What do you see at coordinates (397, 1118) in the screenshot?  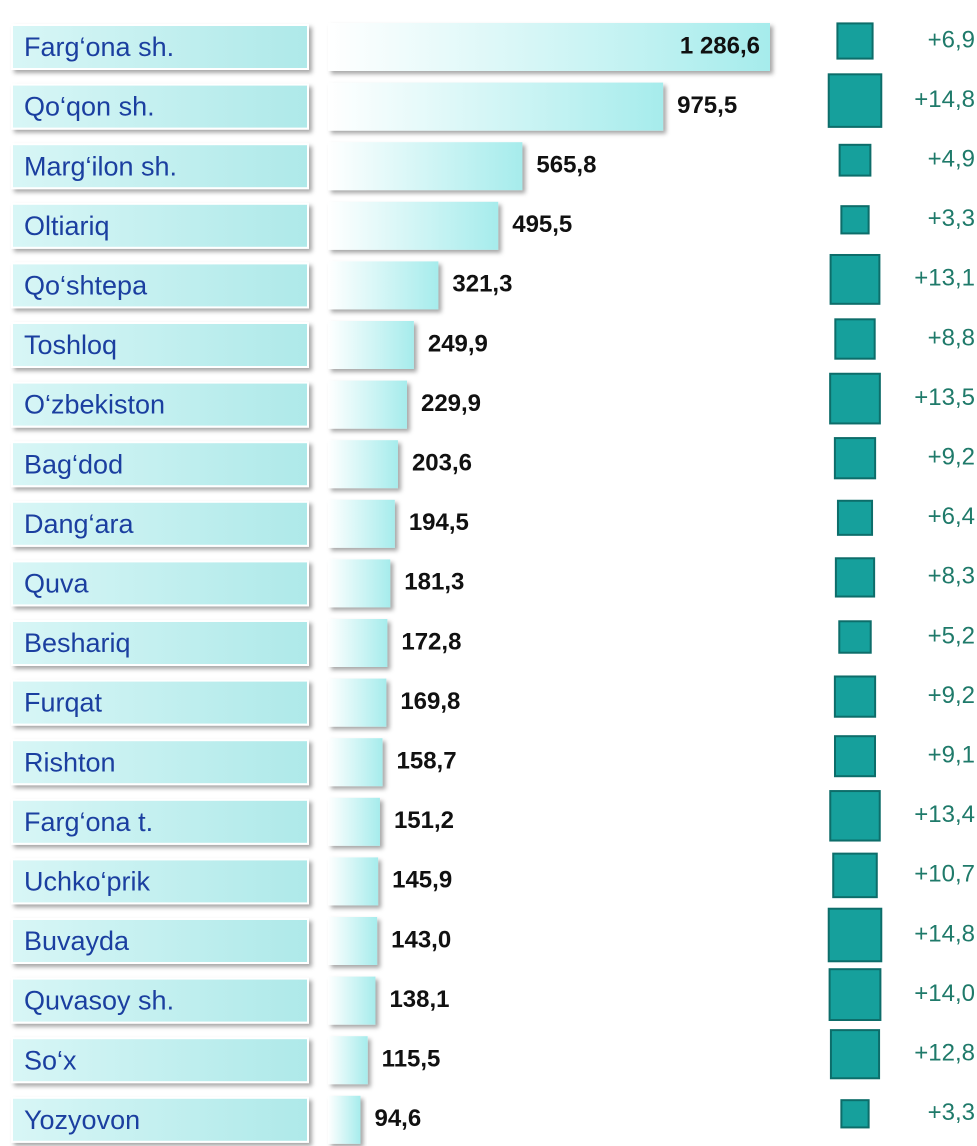 I see `value-label: 94,6` at bounding box center [397, 1118].